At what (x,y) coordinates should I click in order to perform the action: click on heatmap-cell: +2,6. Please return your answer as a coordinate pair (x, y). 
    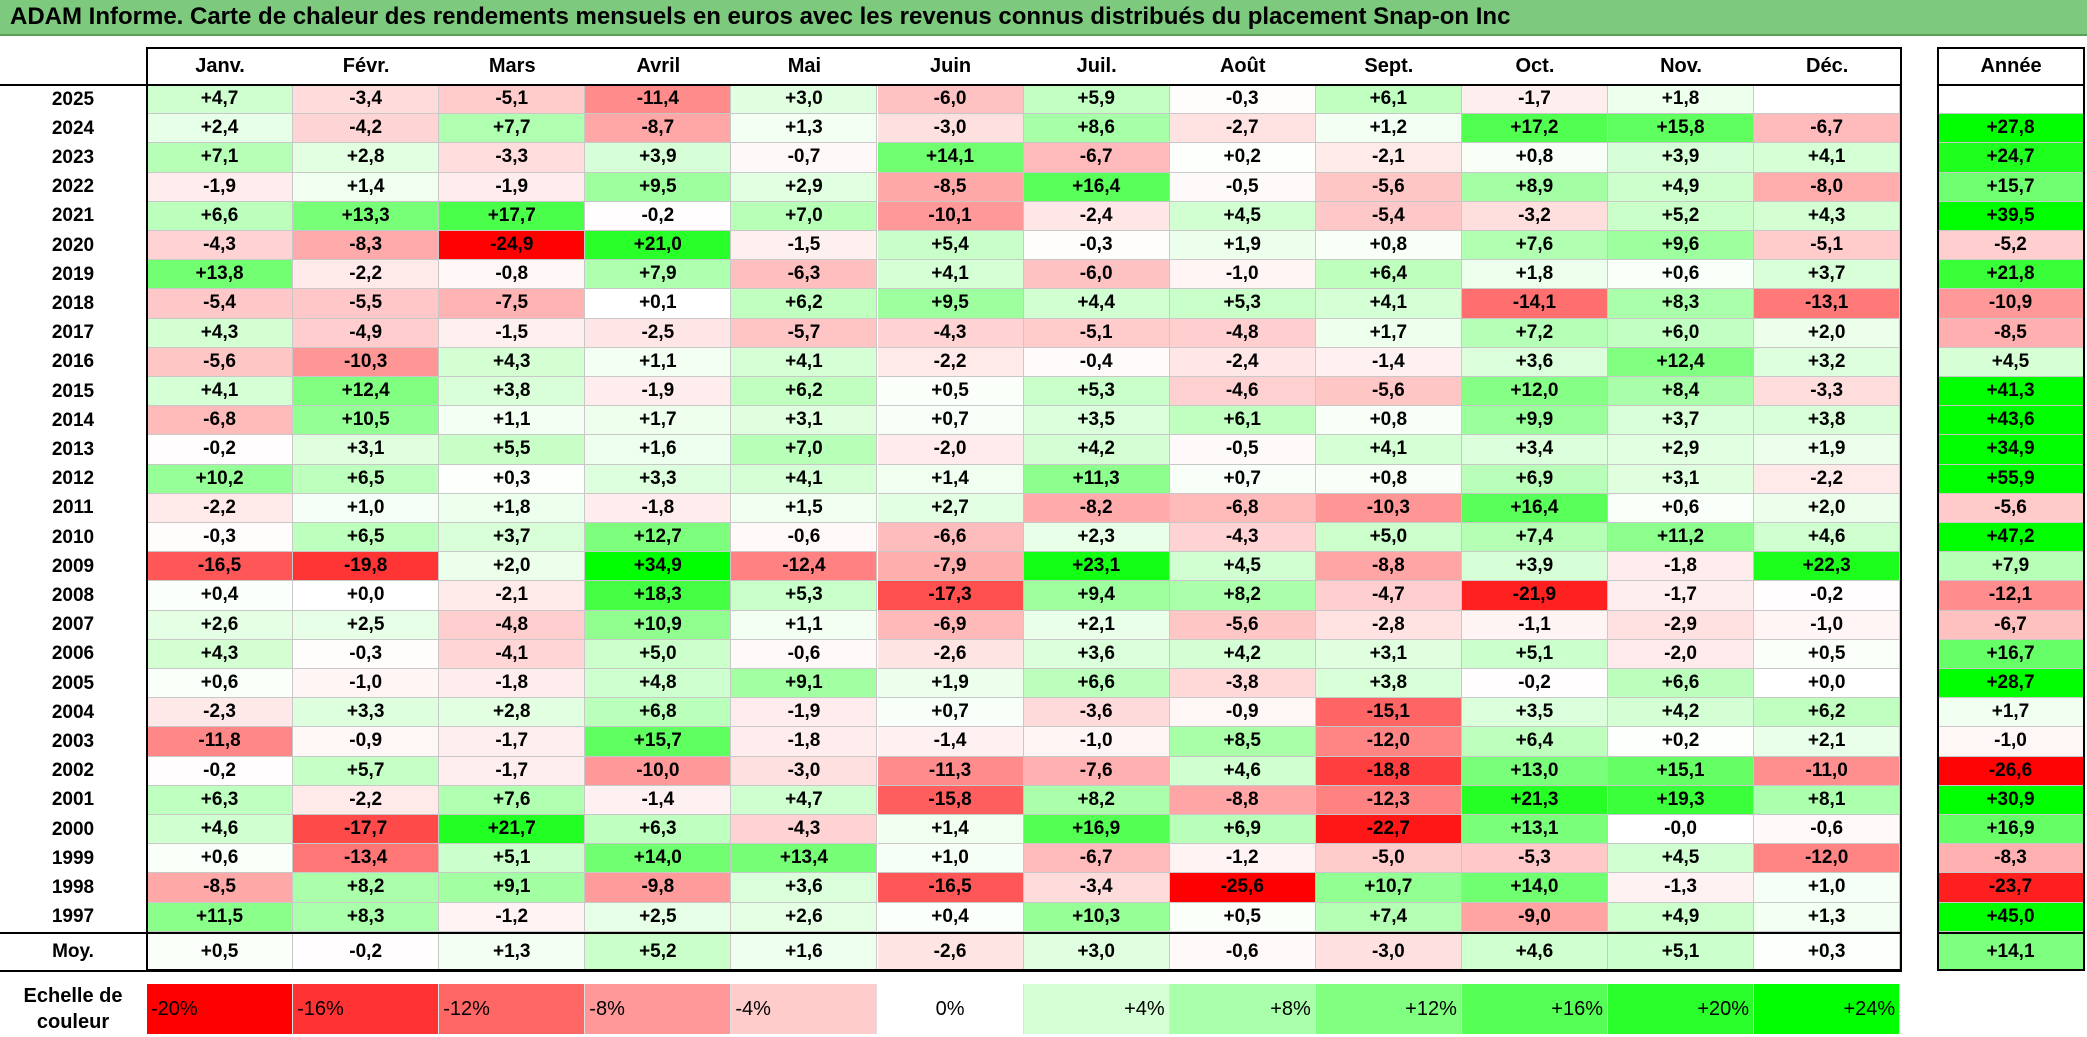
    Looking at the image, I should click on (804, 917).